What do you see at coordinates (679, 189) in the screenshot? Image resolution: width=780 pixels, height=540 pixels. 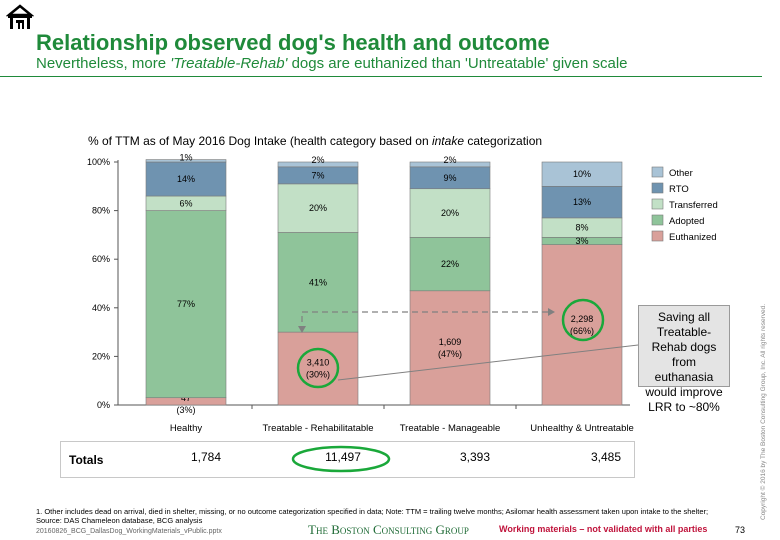 I see `legend-label: RTO` at bounding box center [679, 189].